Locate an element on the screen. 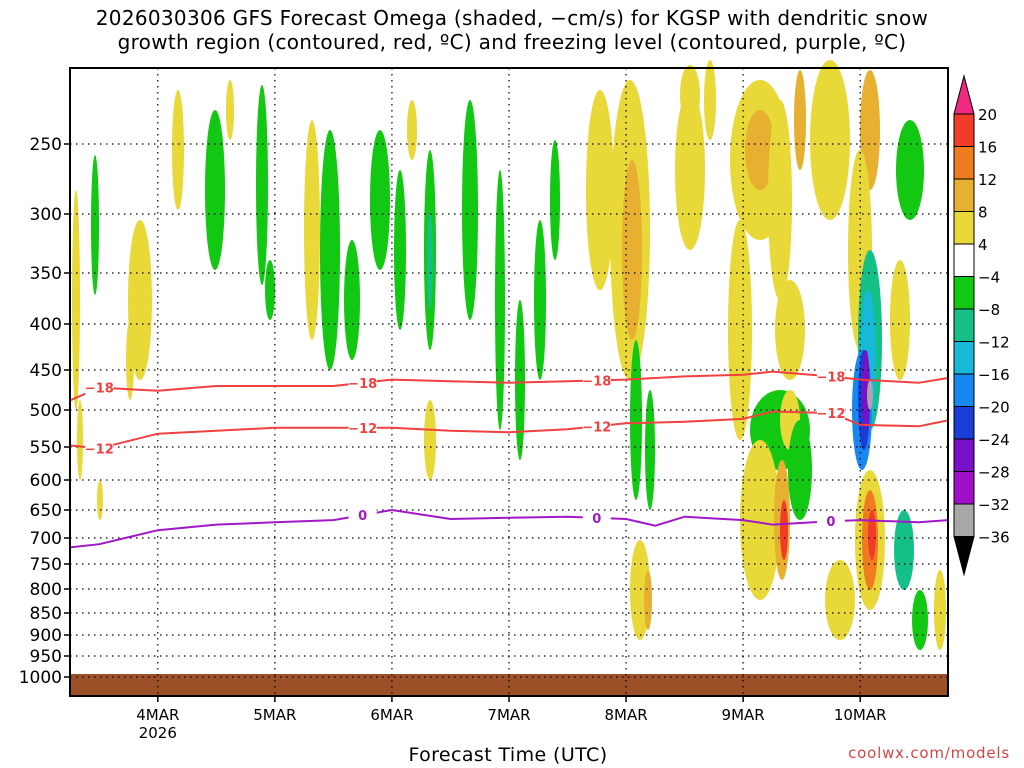 Image resolution: width=1024 pixels, height=768 pixels. x-tick-label-7MAR: 7MAR is located at coordinates (508, 715).